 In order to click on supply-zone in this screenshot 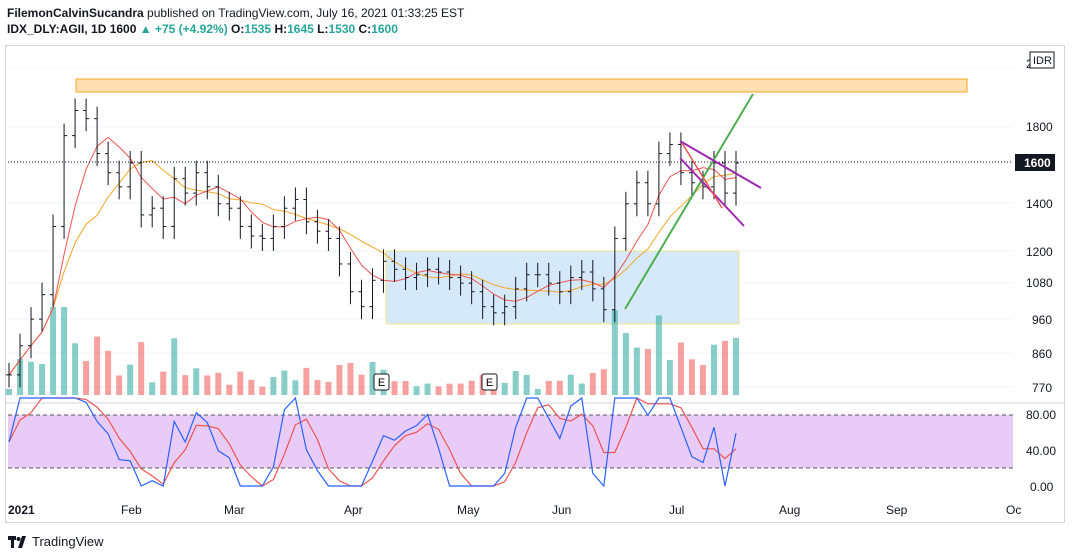, I will do `click(521, 85)`.